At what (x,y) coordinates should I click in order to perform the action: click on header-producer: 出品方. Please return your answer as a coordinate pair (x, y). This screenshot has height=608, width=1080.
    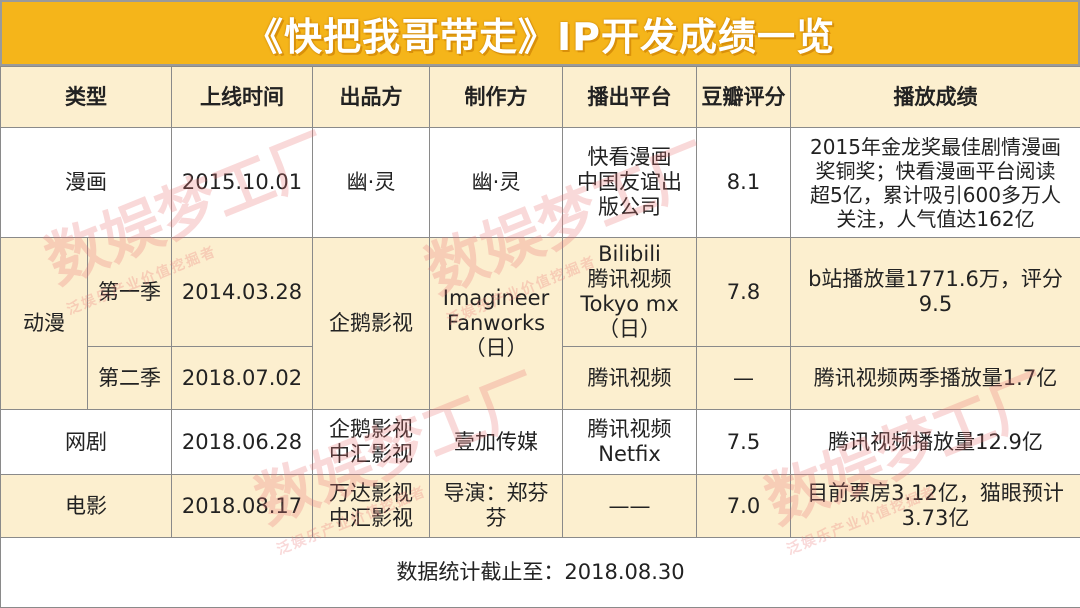
    Looking at the image, I should click on (371, 97).